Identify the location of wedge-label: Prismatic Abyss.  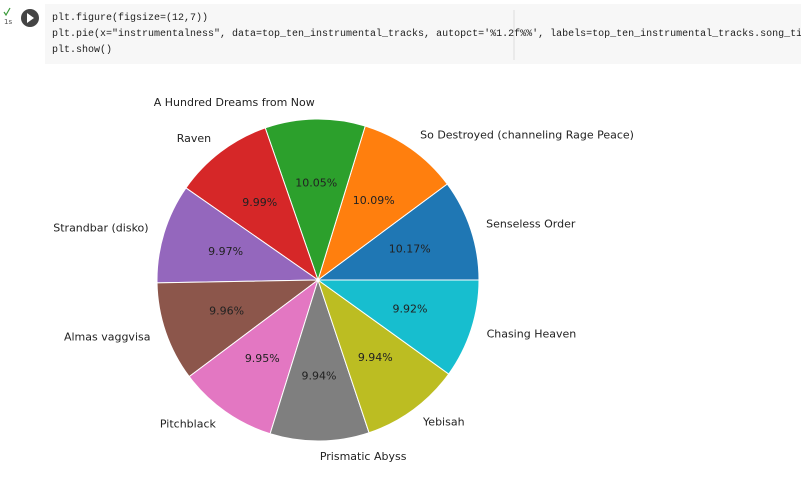
(363, 456).